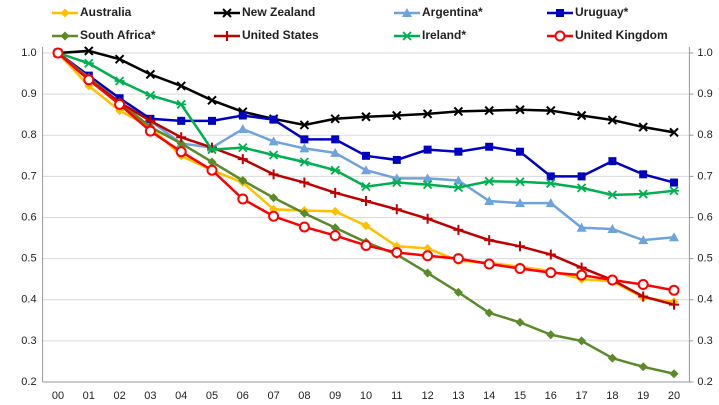 The width and height of the screenshot is (719, 405). Describe the element at coordinates (335, 396) in the screenshot. I see `x-tick-label: 09` at that location.